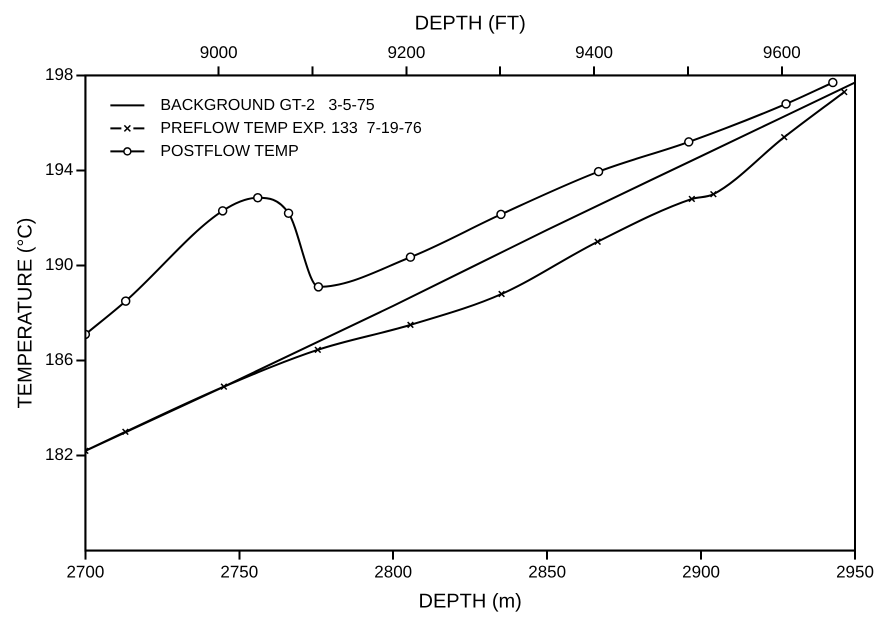  I want to click on x-axis-title: DEPTH (m), so click(470, 601).